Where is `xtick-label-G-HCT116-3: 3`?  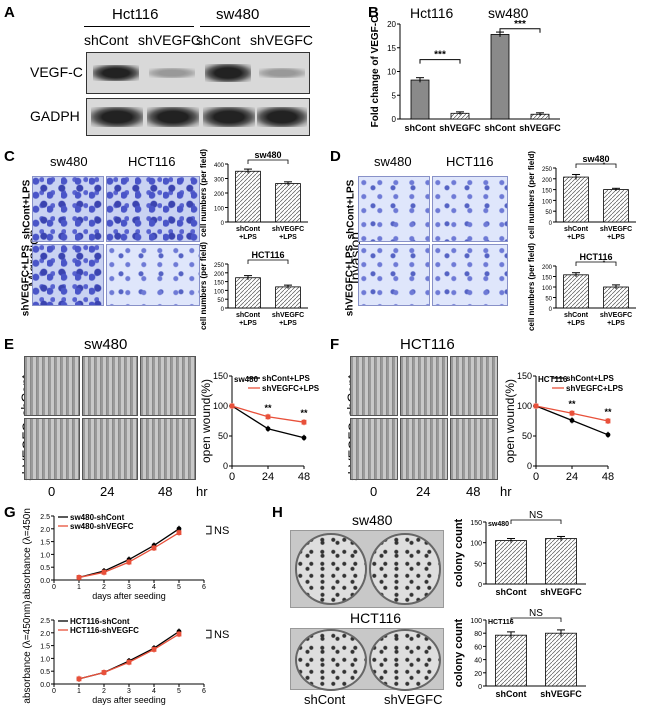
xtick-label-G-HCT116-3: 3 is located at coordinates (129, 691).